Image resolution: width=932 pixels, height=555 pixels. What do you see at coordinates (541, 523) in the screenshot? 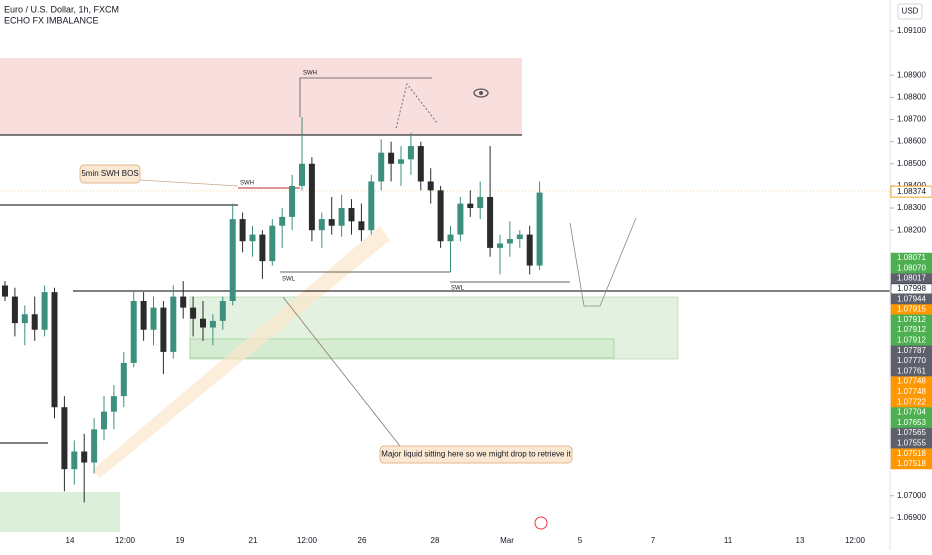
I see `event-icon` at bounding box center [541, 523].